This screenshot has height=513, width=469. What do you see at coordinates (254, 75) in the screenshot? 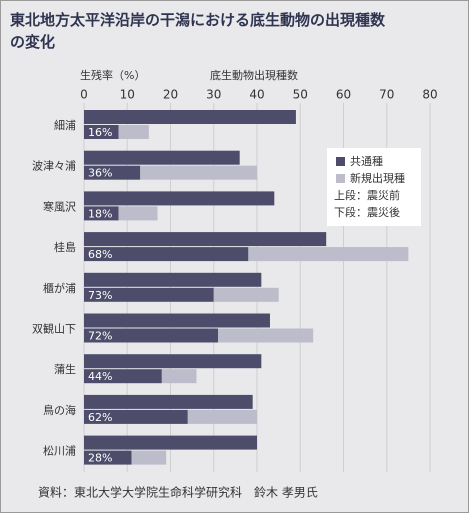
I see `x-axis-label: 底生動物出現種数` at bounding box center [254, 75].